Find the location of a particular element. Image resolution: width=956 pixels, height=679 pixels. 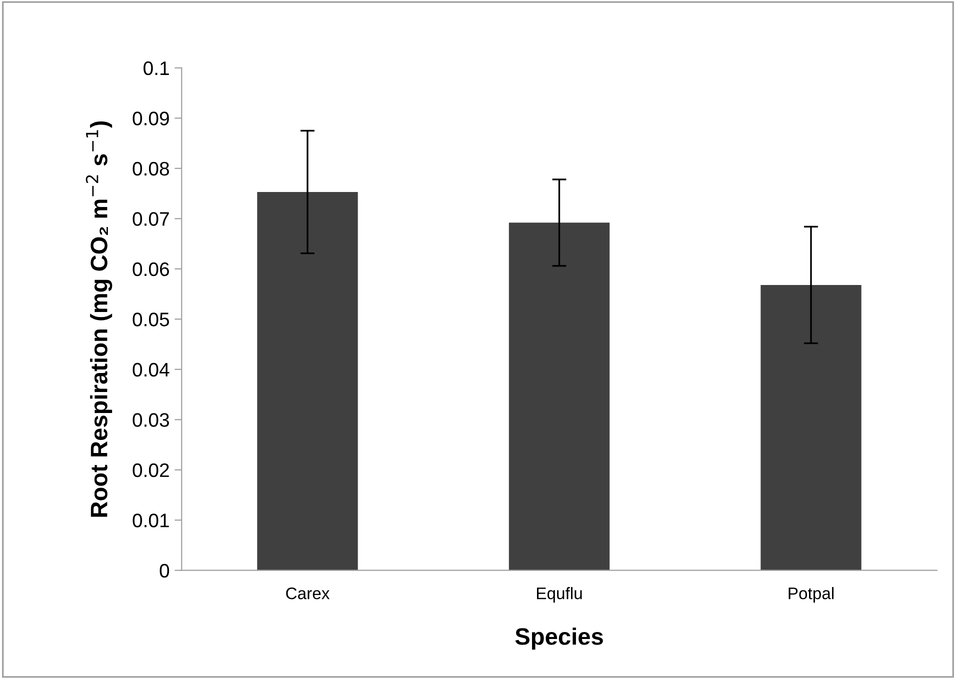

y-tick-label: 0.01 is located at coordinates (150, 521).